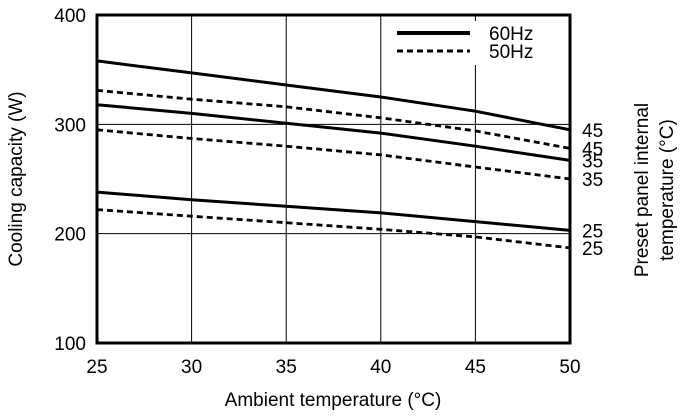 The image size is (685, 418). Describe the element at coordinates (592, 161) in the screenshot. I see `end-label-60hz-35: 35` at that location.